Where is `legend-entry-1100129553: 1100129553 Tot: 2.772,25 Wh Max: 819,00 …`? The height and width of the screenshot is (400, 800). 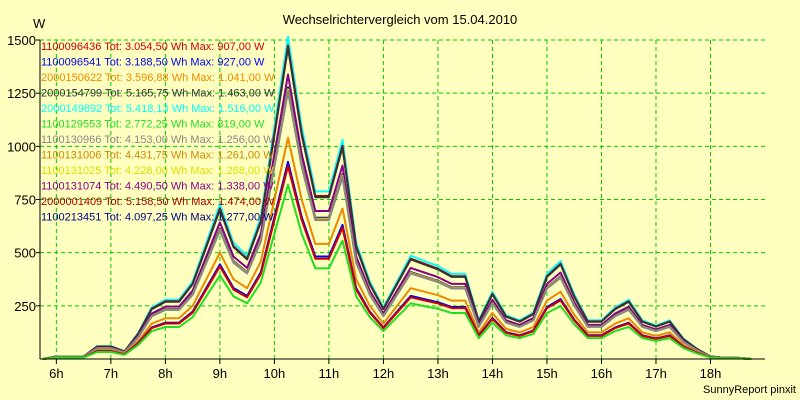
legend-entry-1100129553: 1100129553 Tot: 2.772,25 Wh Max: 819,00 … is located at coordinates (153, 125).